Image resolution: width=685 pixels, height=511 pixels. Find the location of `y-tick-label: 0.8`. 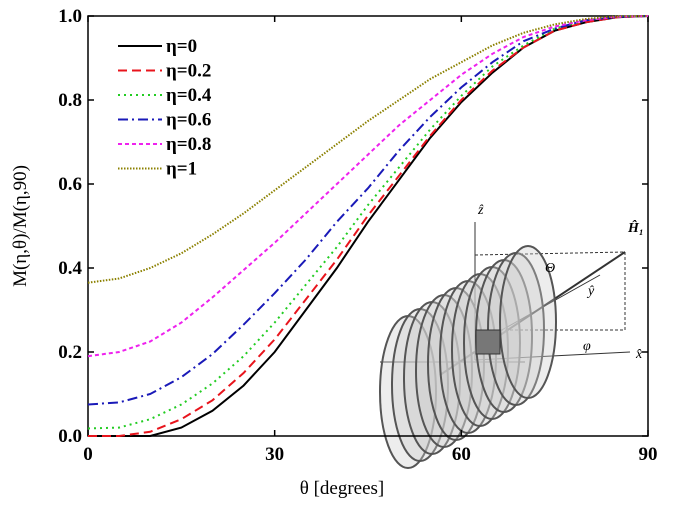

y-tick-label: 0.8 is located at coordinates (70, 100).